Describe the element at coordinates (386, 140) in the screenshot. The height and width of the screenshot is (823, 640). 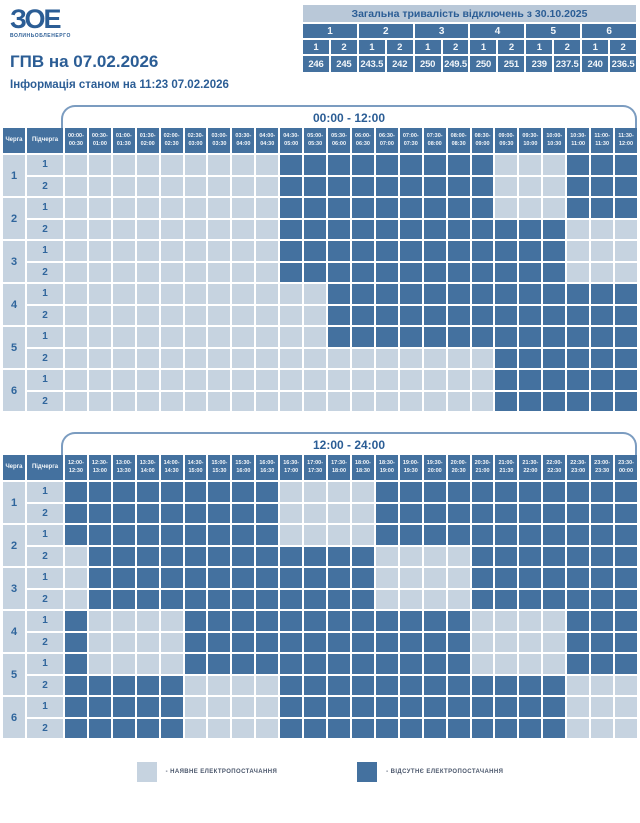
I see `time-header-cell: 06:30- 07:00` at that location.